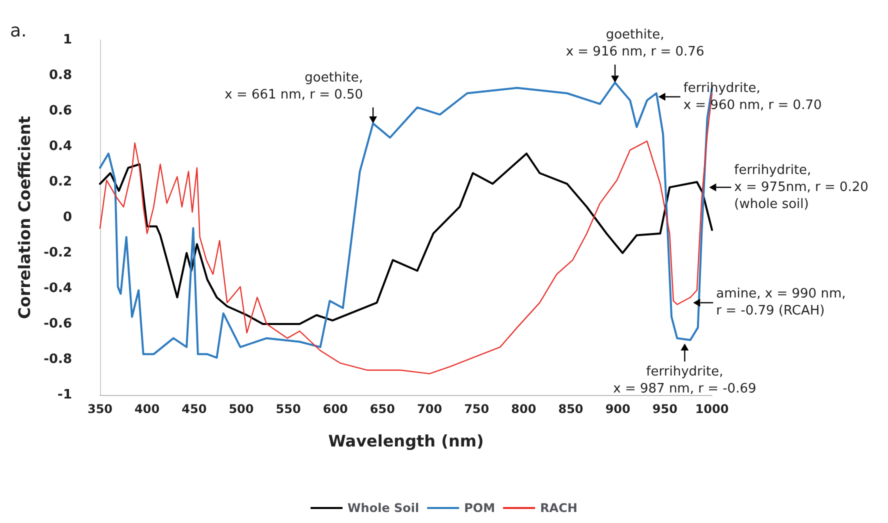 This screenshot has height=523, width=888. Describe the element at coordinates (60, 146) in the screenshot. I see `y-tick-label: 0.4` at that location.